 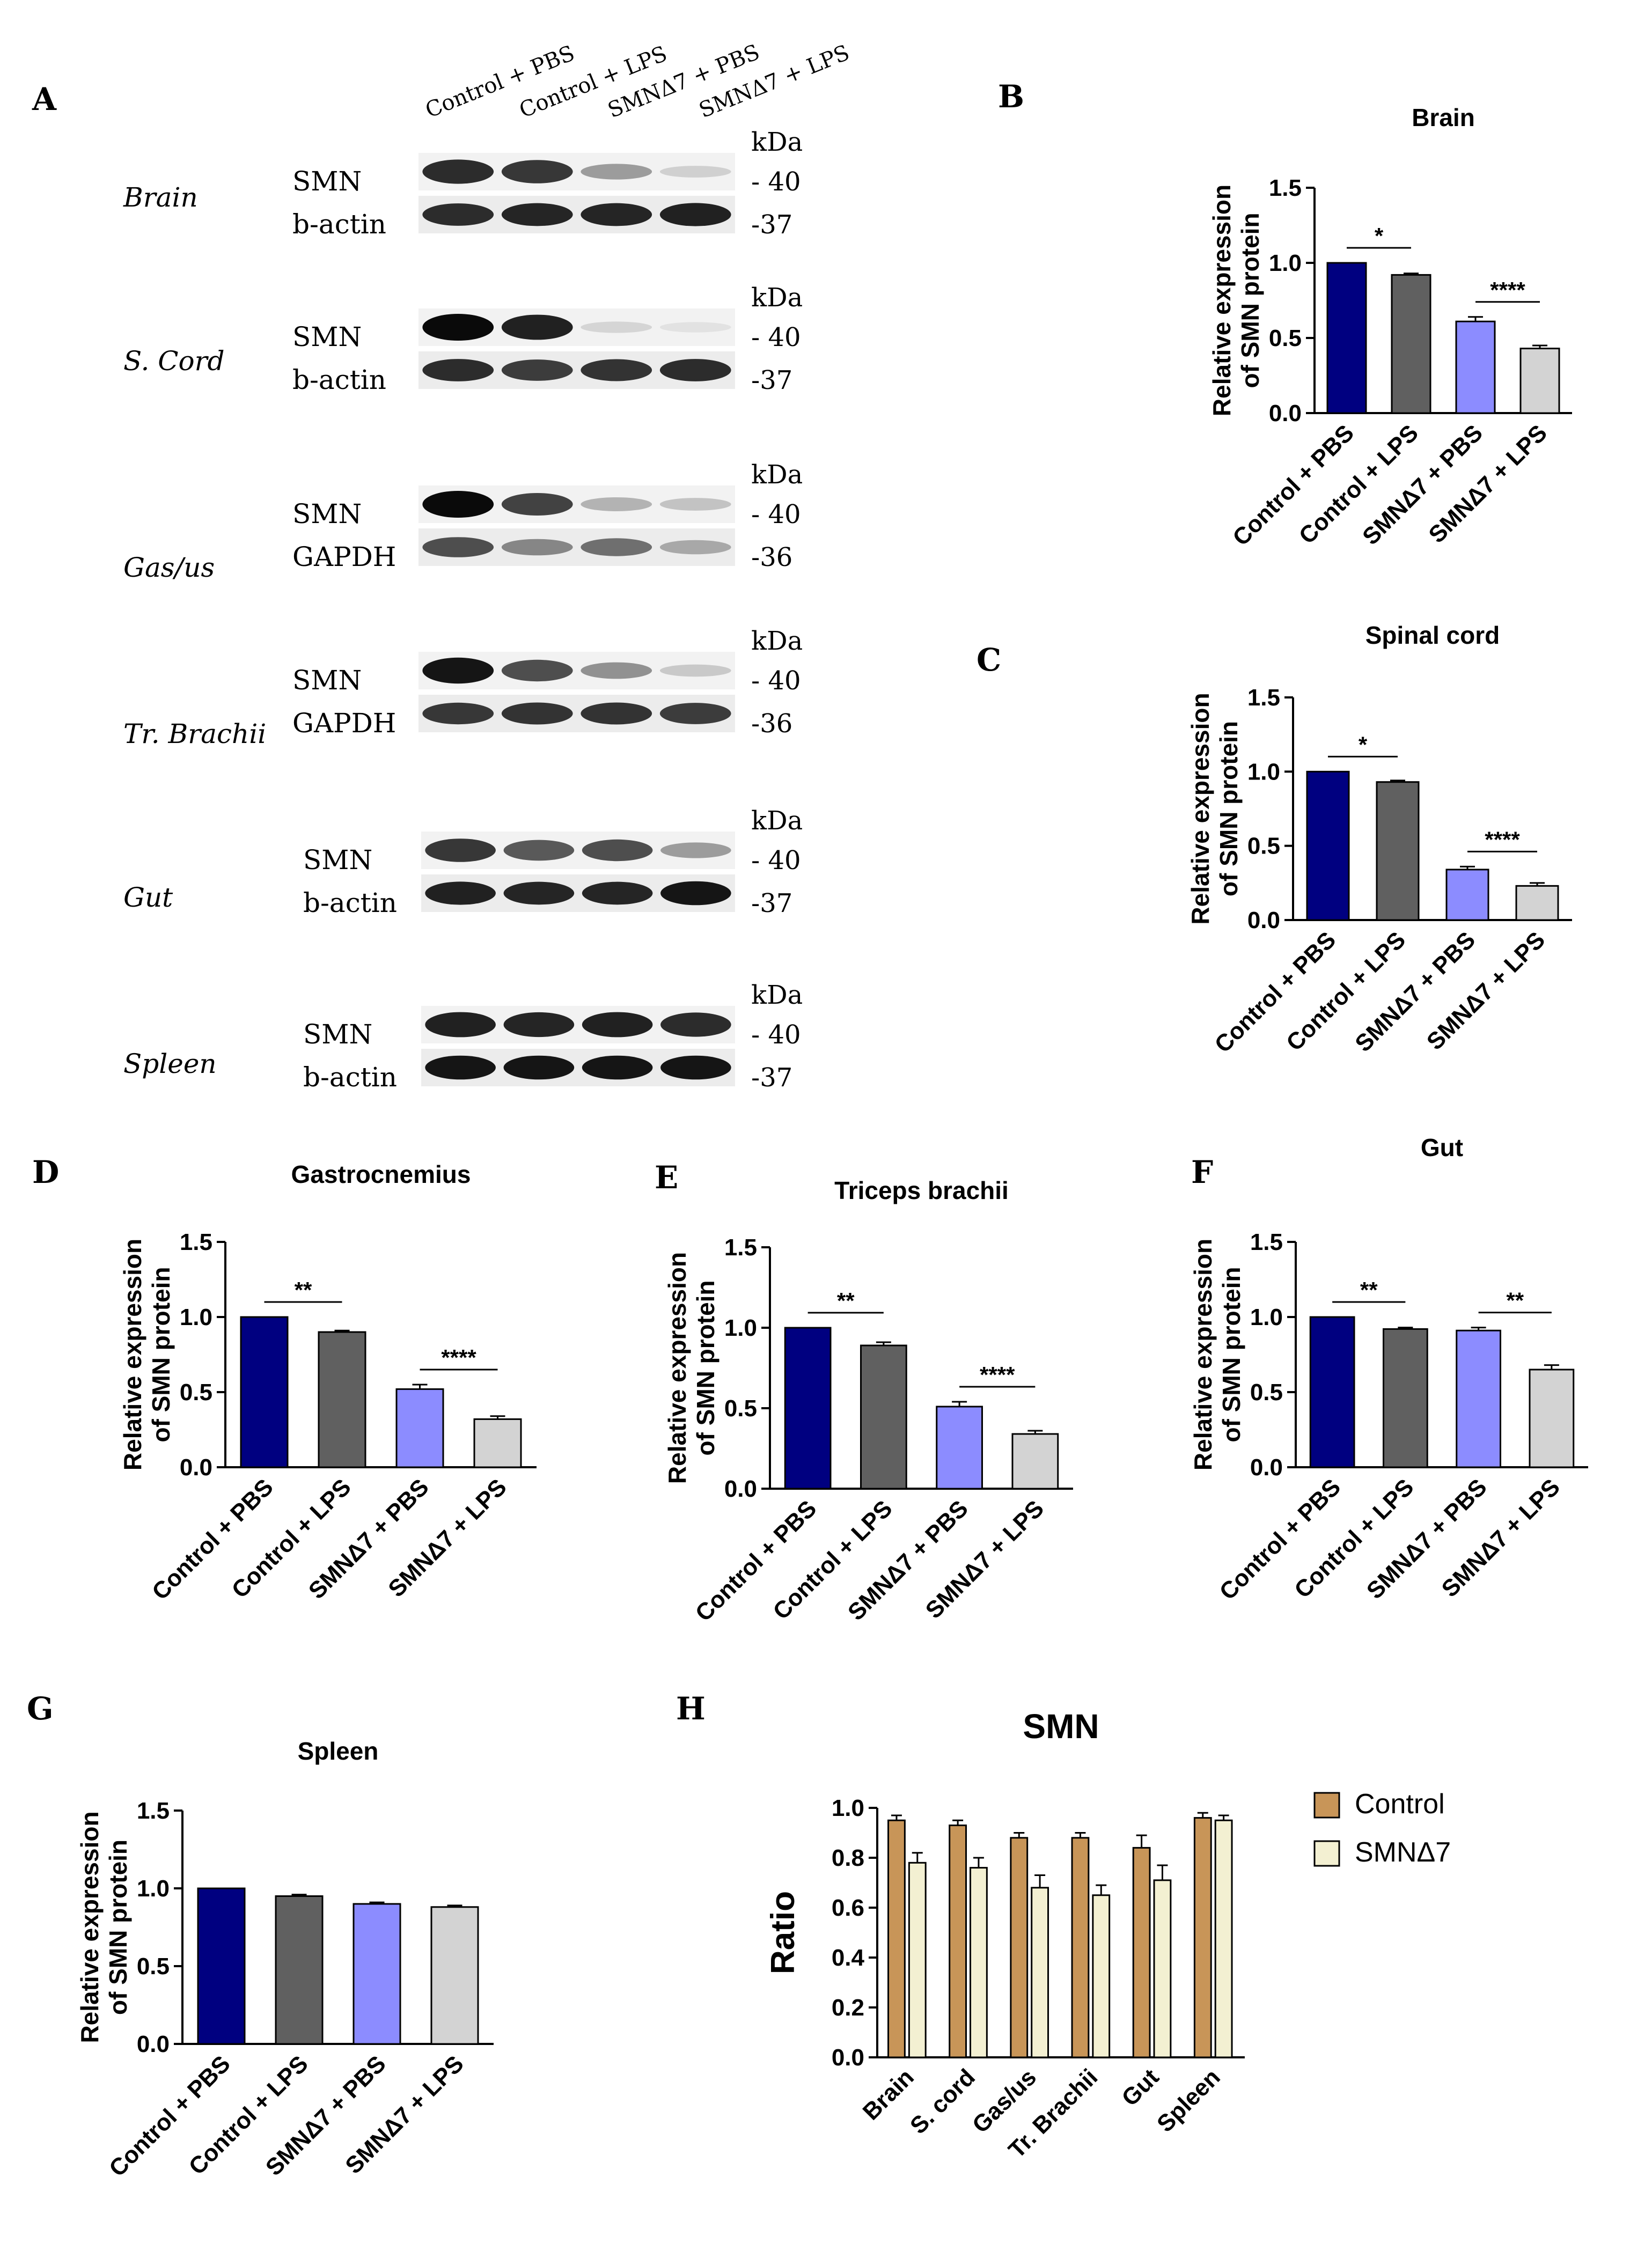 I want to click on blot-tissue: Spleen kDa SMN b-actin - 40 -37, so click(x=463, y=1036).